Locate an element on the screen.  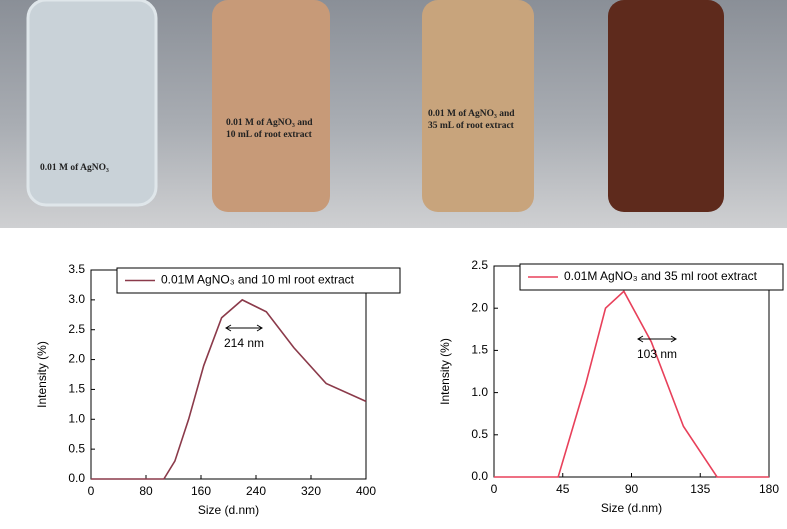
x-tick-label: 180 is located at coordinates (769, 489).